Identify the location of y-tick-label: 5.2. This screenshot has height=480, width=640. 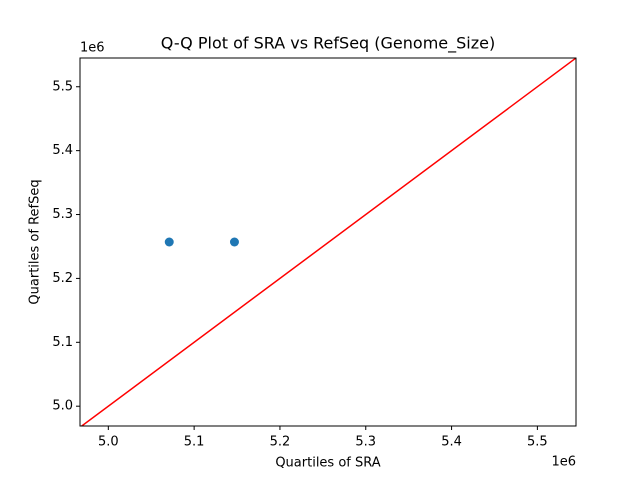
(62, 278).